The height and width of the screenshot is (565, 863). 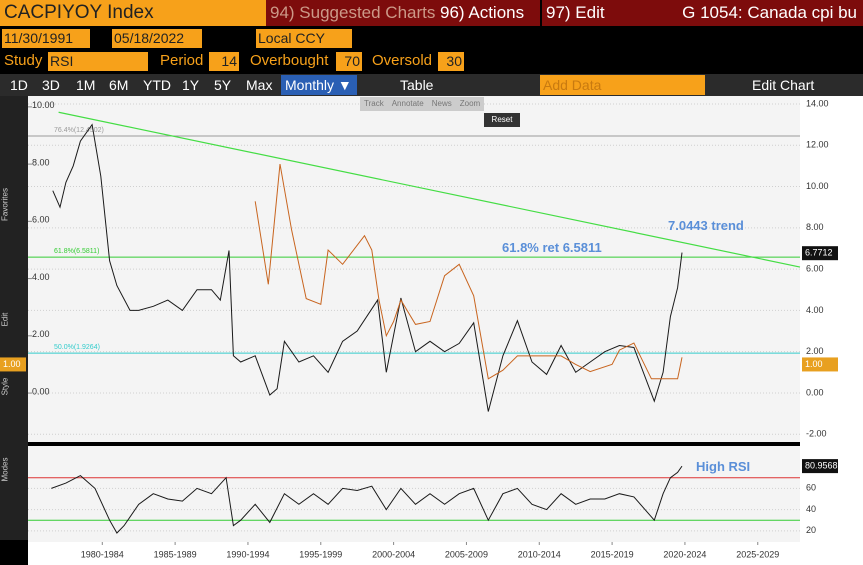 What do you see at coordinates (119, 85) in the screenshot?
I see `period-button: 6M` at bounding box center [119, 85].